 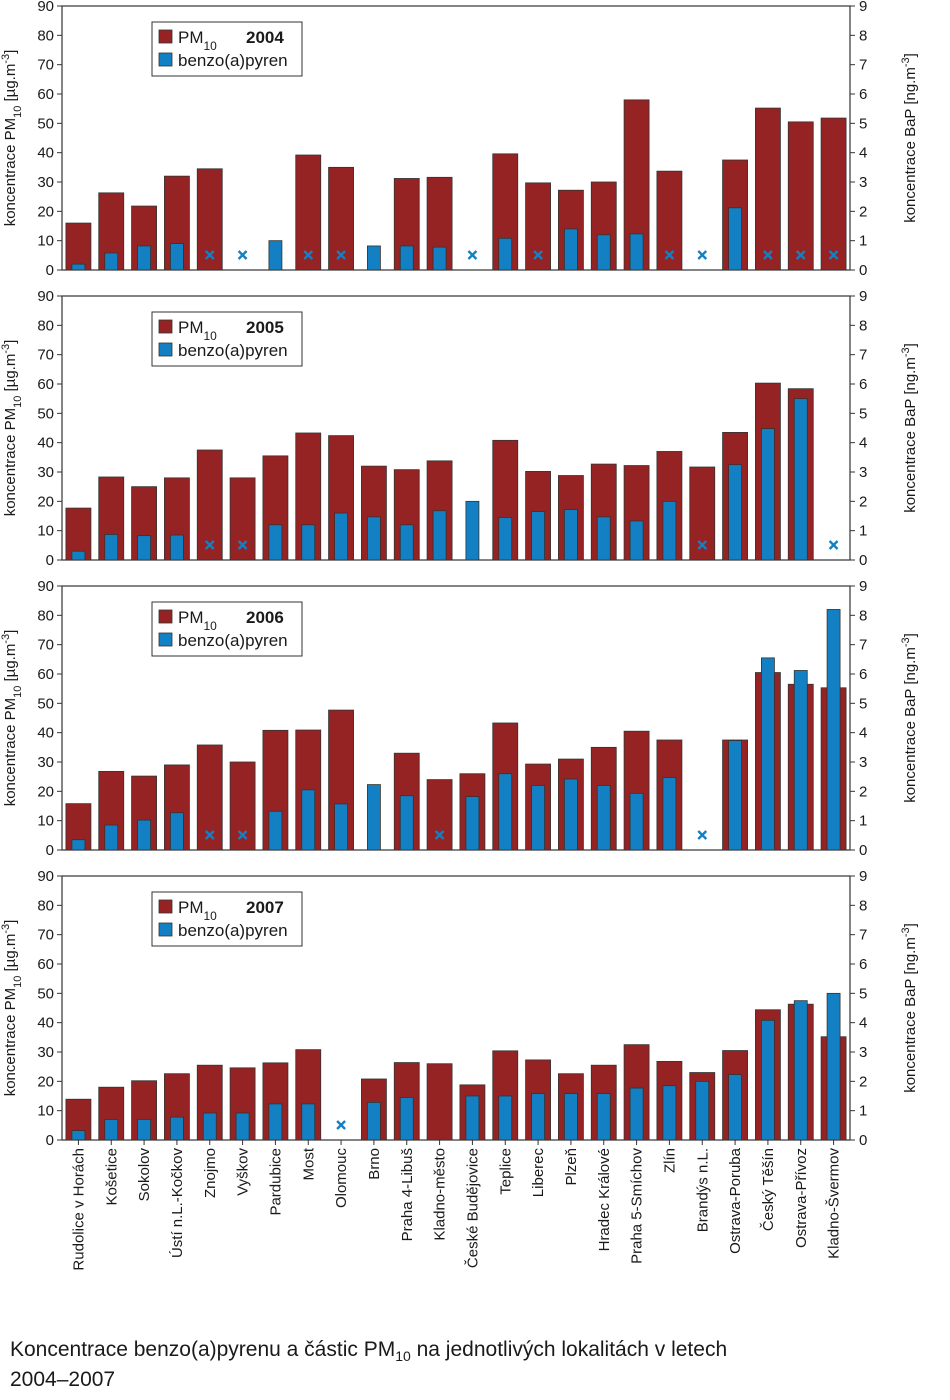 What do you see at coordinates (569, 1349) in the screenshot?
I see `caption-text-post: na jednotlivých lokalitách v letech` at bounding box center [569, 1349].